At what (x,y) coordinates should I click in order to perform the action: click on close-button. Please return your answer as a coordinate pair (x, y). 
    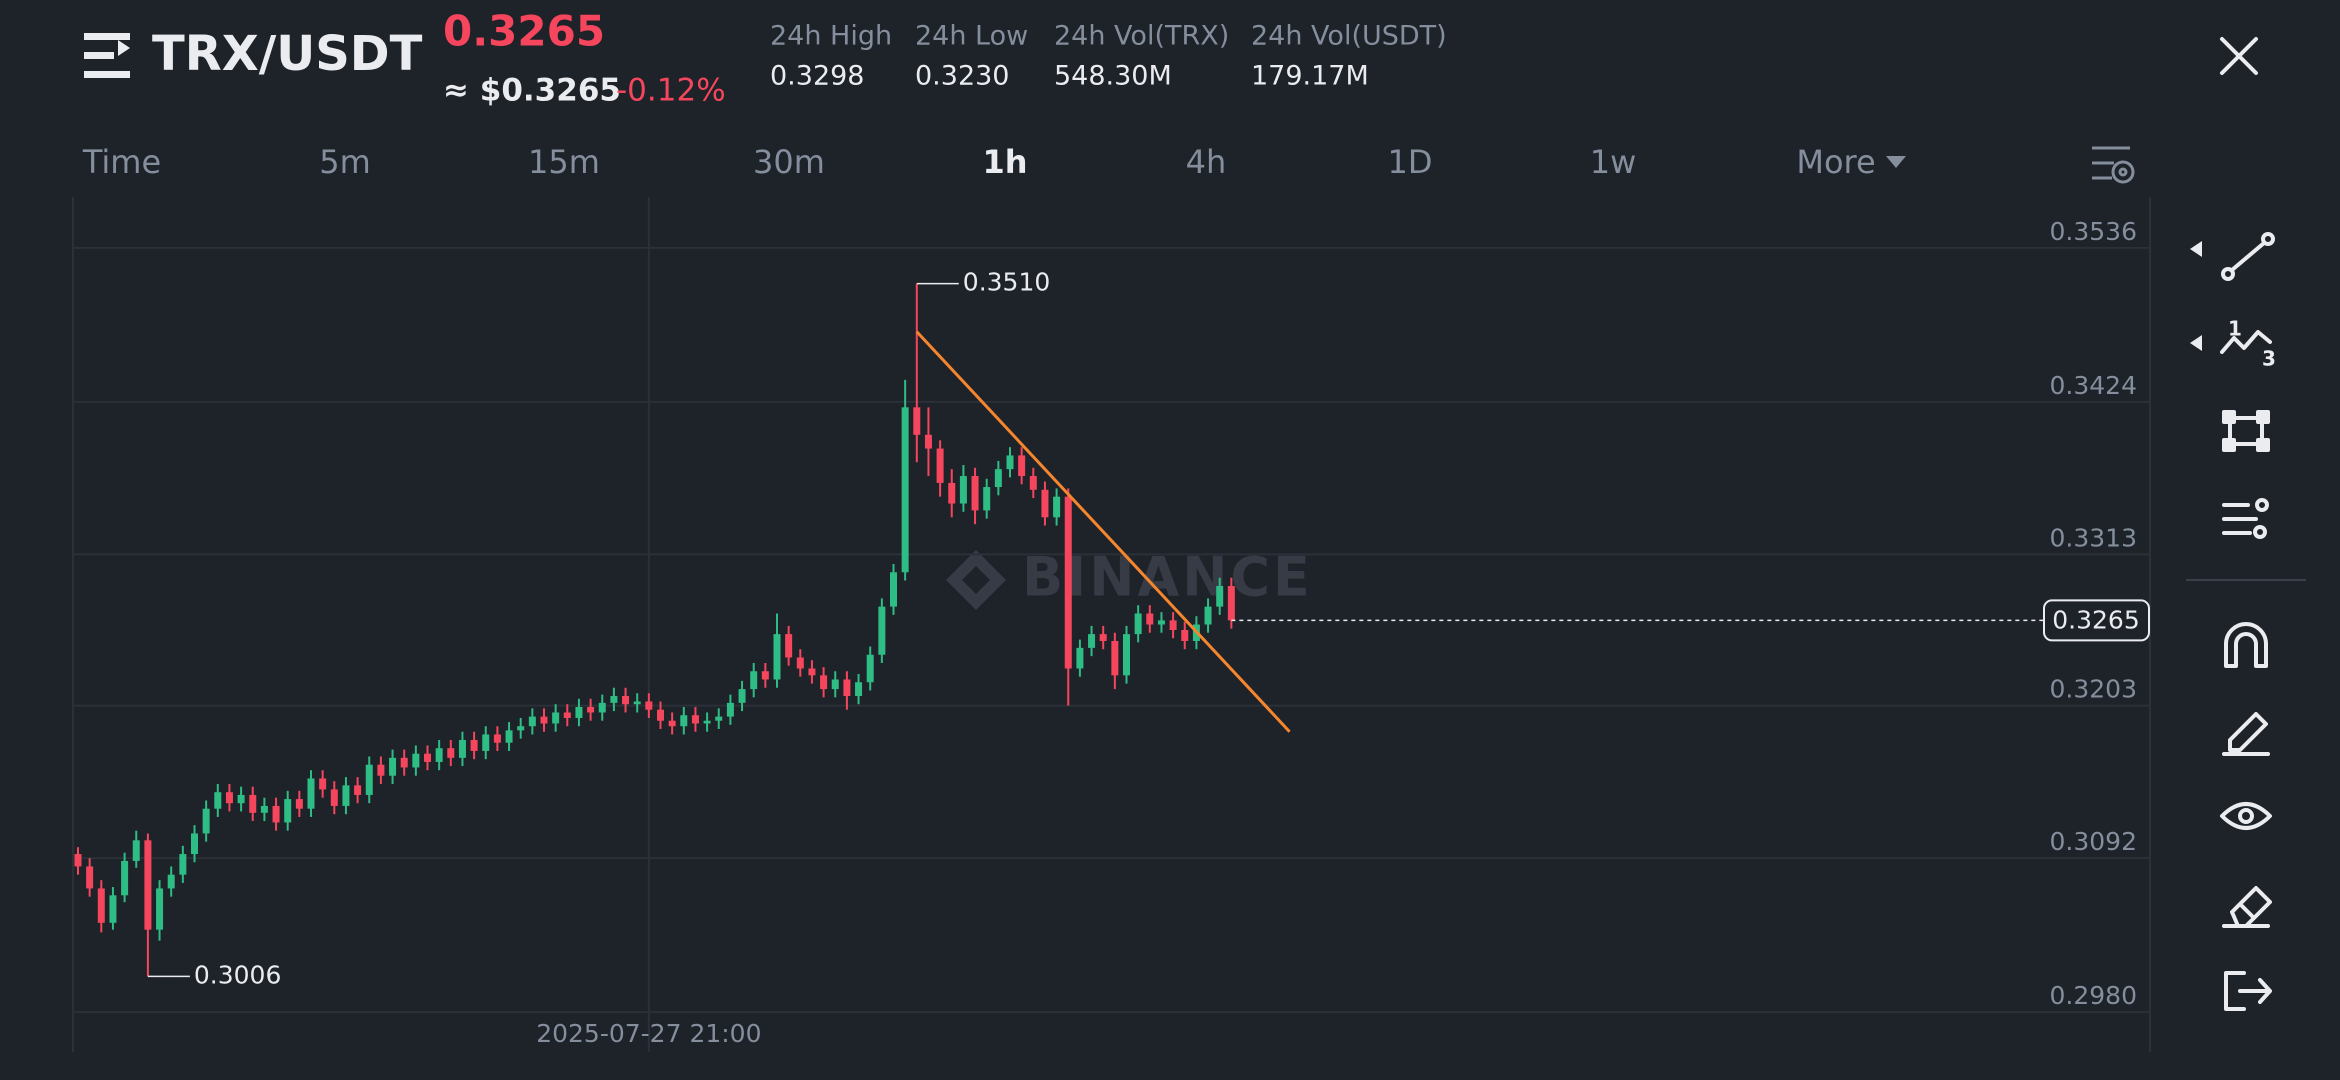
    Looking at the image, I should click on (2239, 56).